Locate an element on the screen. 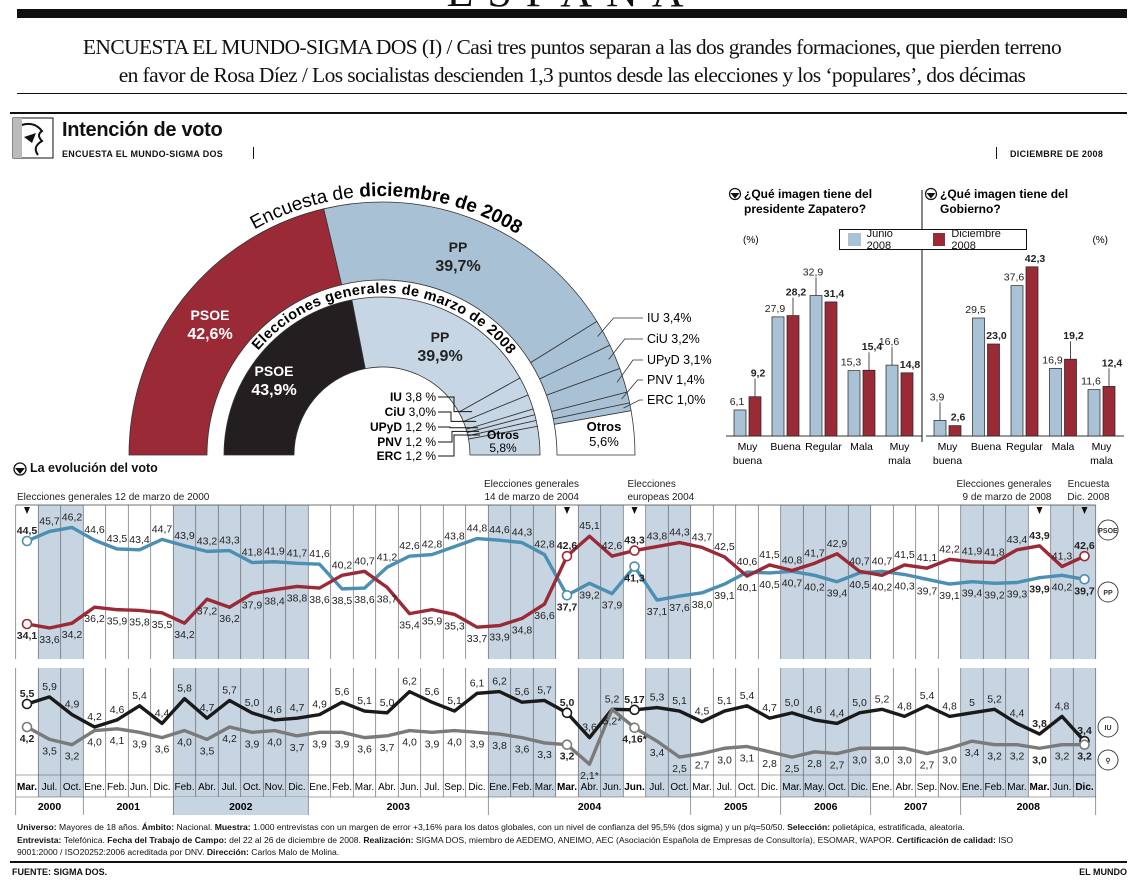  year-label: 2005 is located at coordinates (736, 807).